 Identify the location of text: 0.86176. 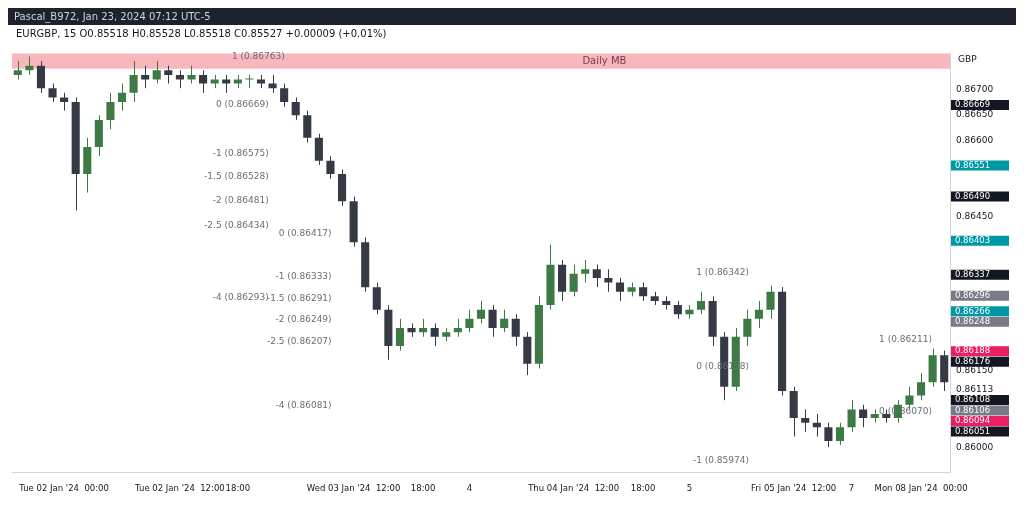
(973, 360).